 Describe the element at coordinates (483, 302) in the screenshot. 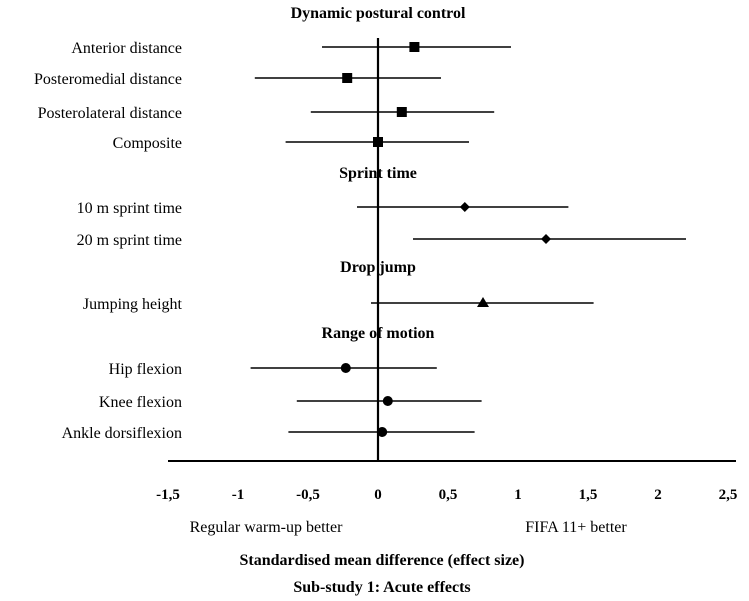

I see `estimate-triangle` at that location.